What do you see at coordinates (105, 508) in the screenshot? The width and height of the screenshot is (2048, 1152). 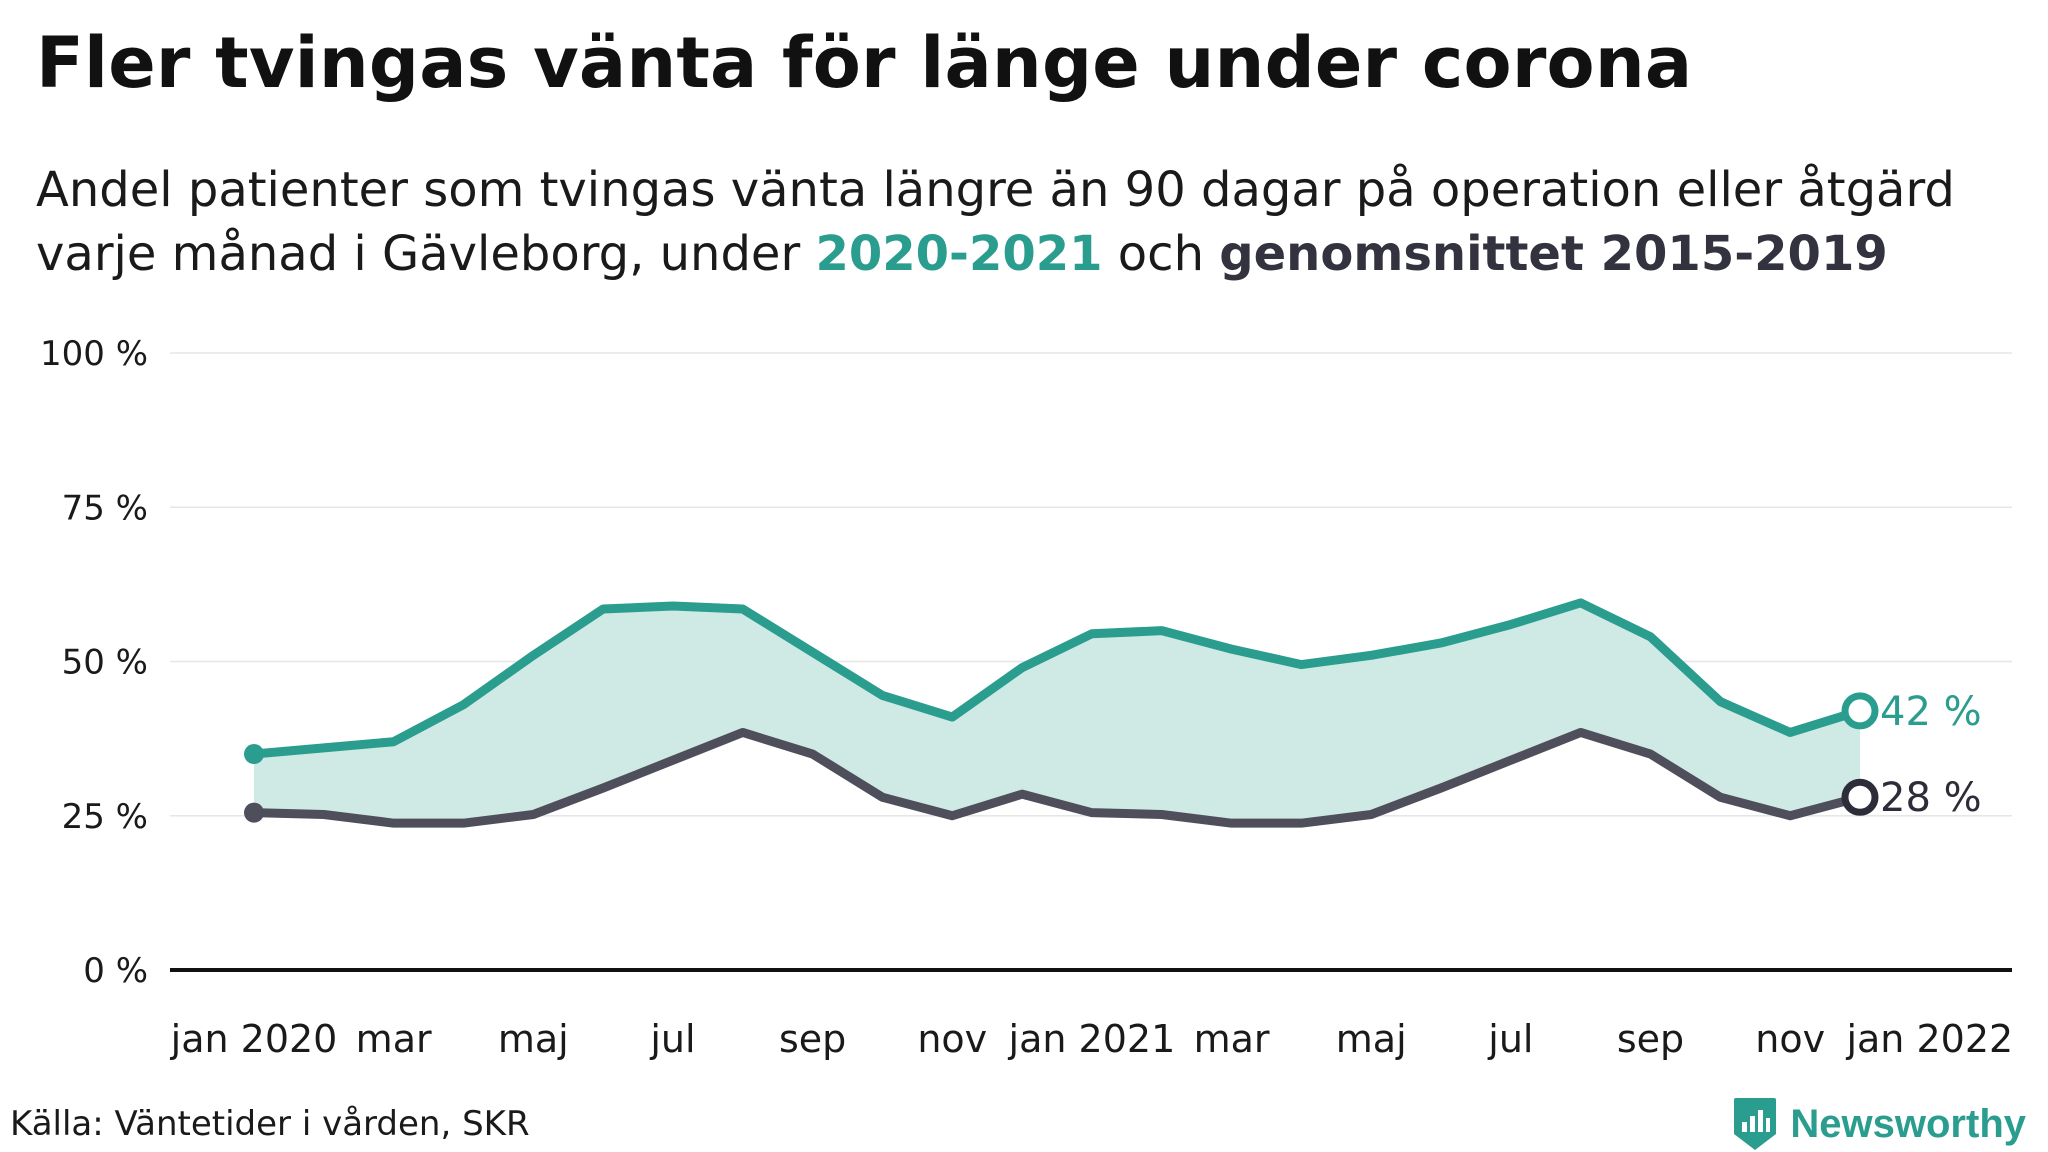 I see `y-tick-label: 75 %` at bounding box center [105, 508].